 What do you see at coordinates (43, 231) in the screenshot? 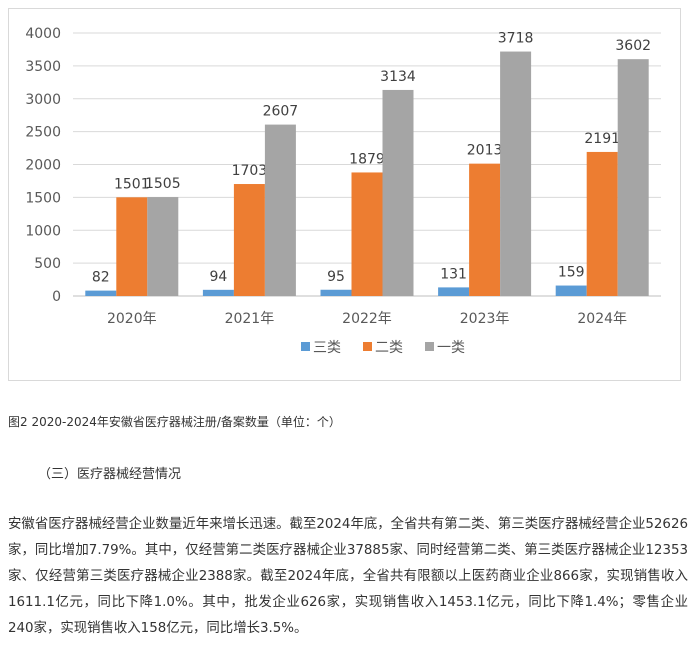
I see `y-tick-label: 1000` at bounding box center [43, 231].